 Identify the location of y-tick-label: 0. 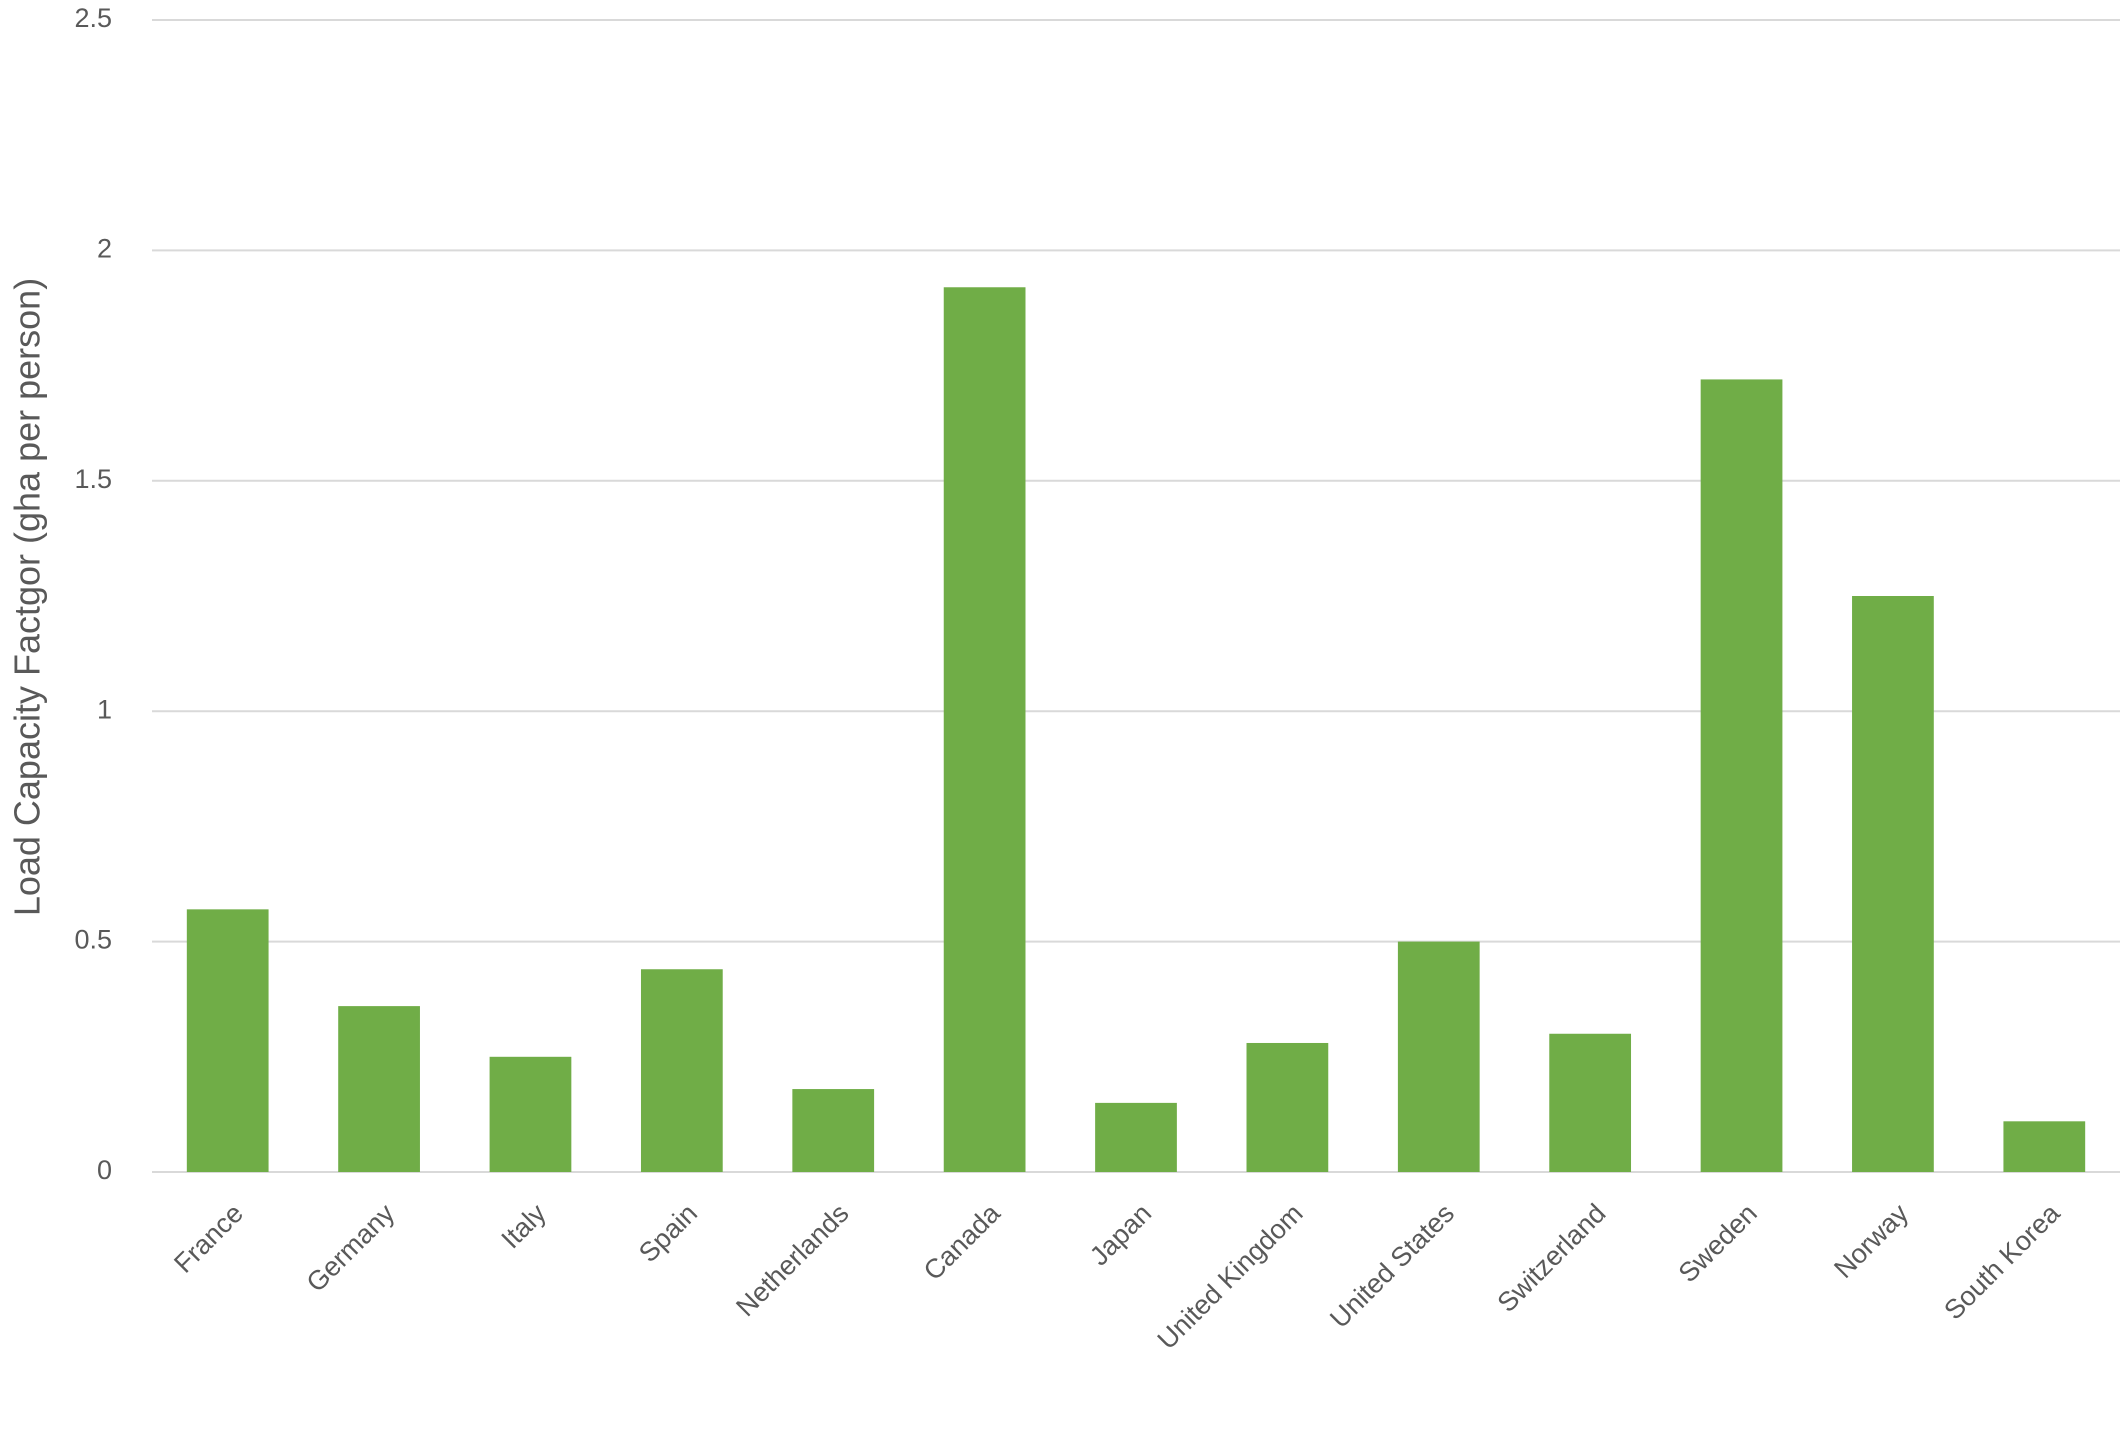
(104, 1170).